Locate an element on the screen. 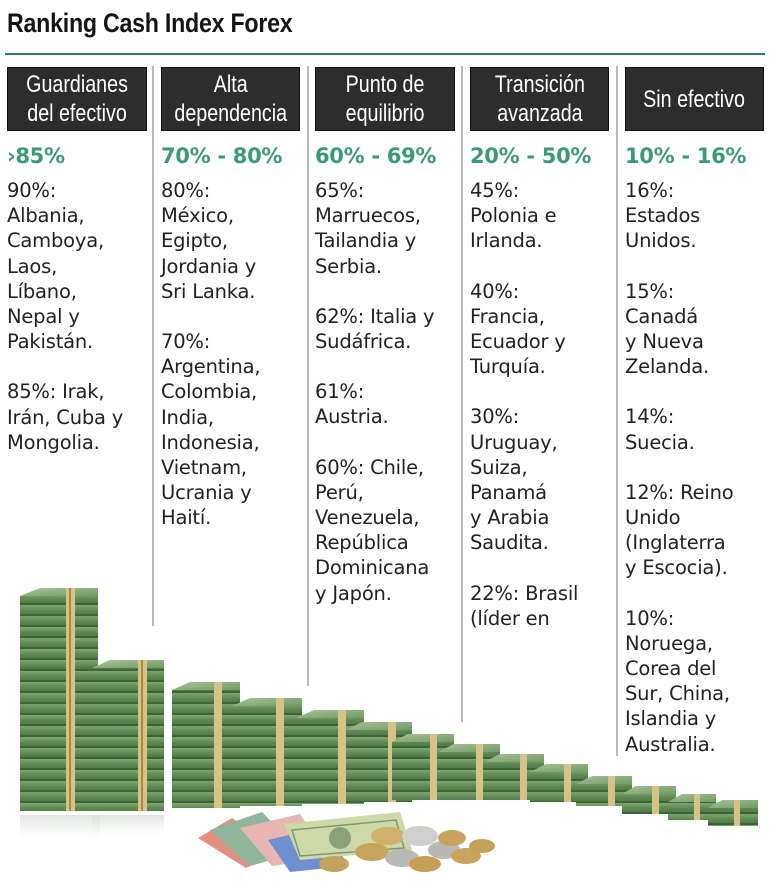  coins-icon is located at coordinates (407, 849).